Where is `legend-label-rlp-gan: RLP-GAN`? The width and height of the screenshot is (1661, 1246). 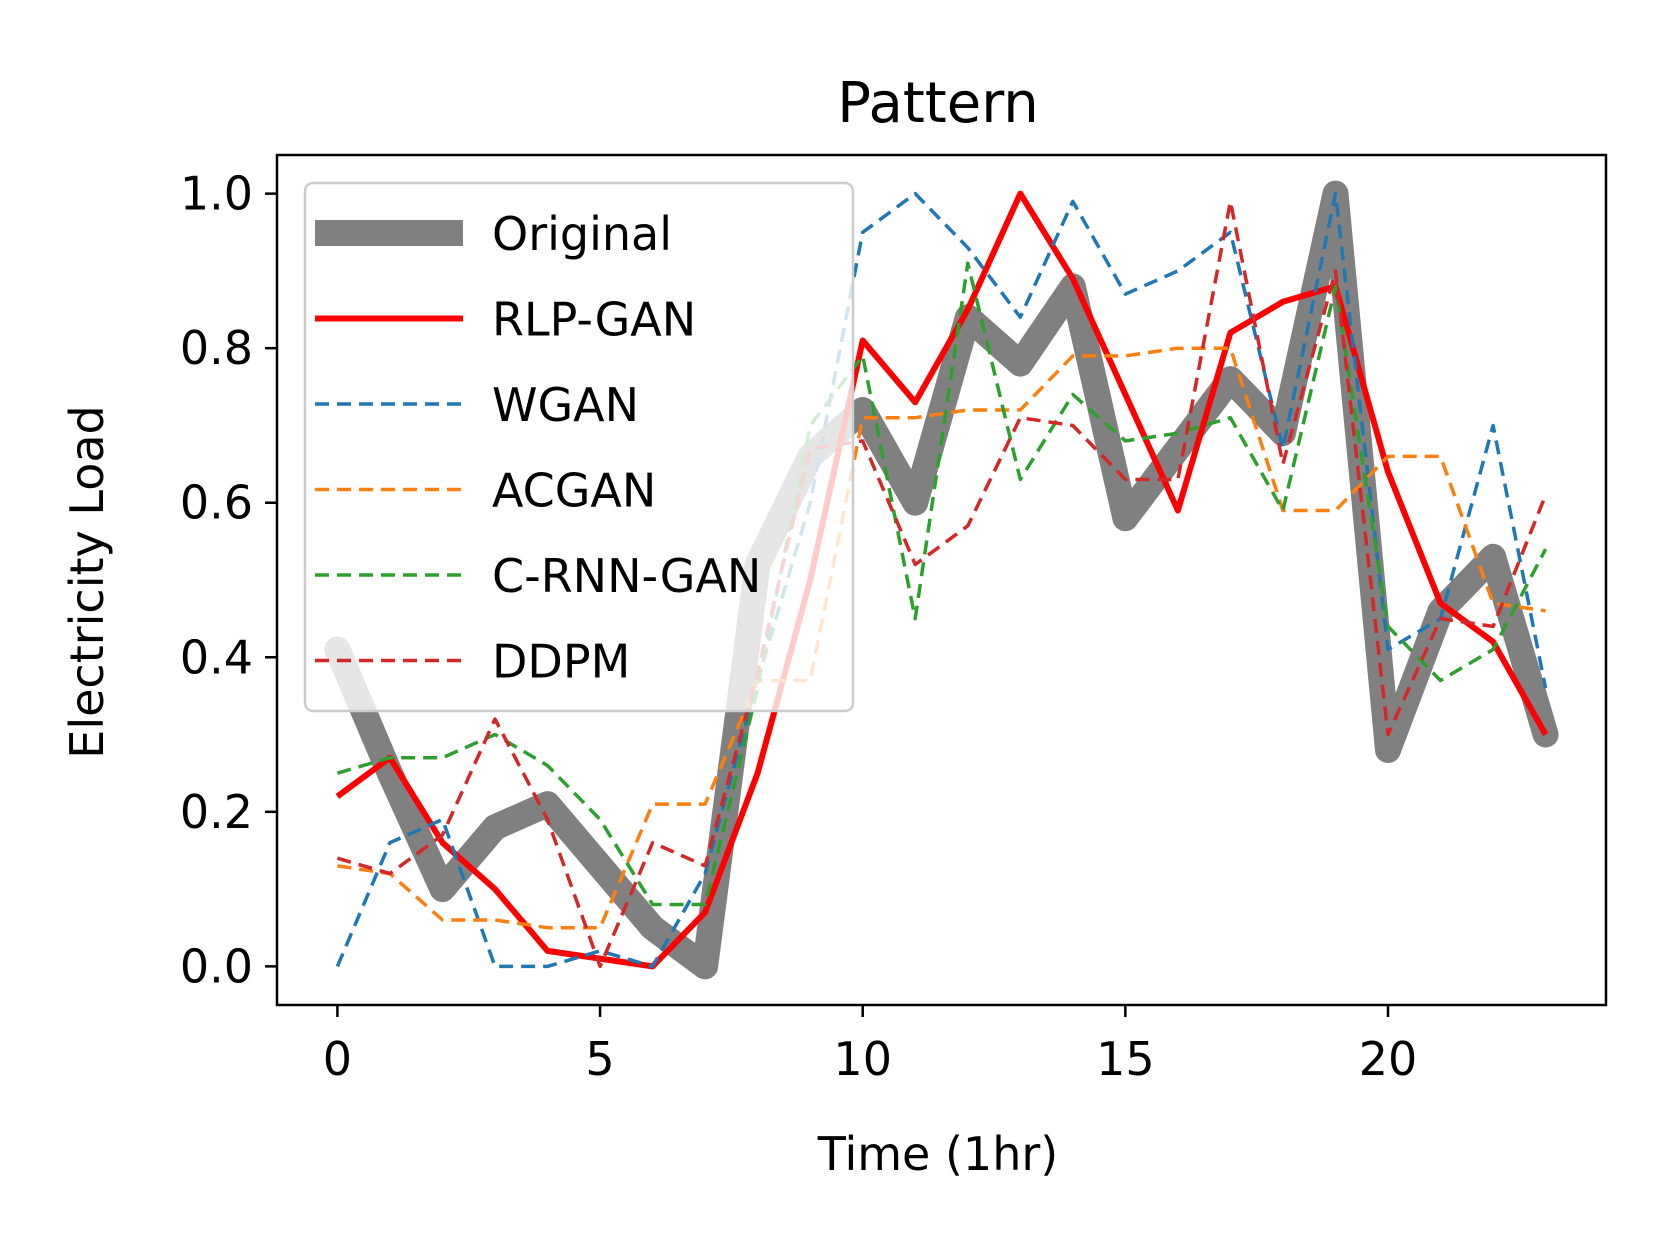 legend-label-rlp-gan: RLP-GAN is located at coordinates (594, 320).